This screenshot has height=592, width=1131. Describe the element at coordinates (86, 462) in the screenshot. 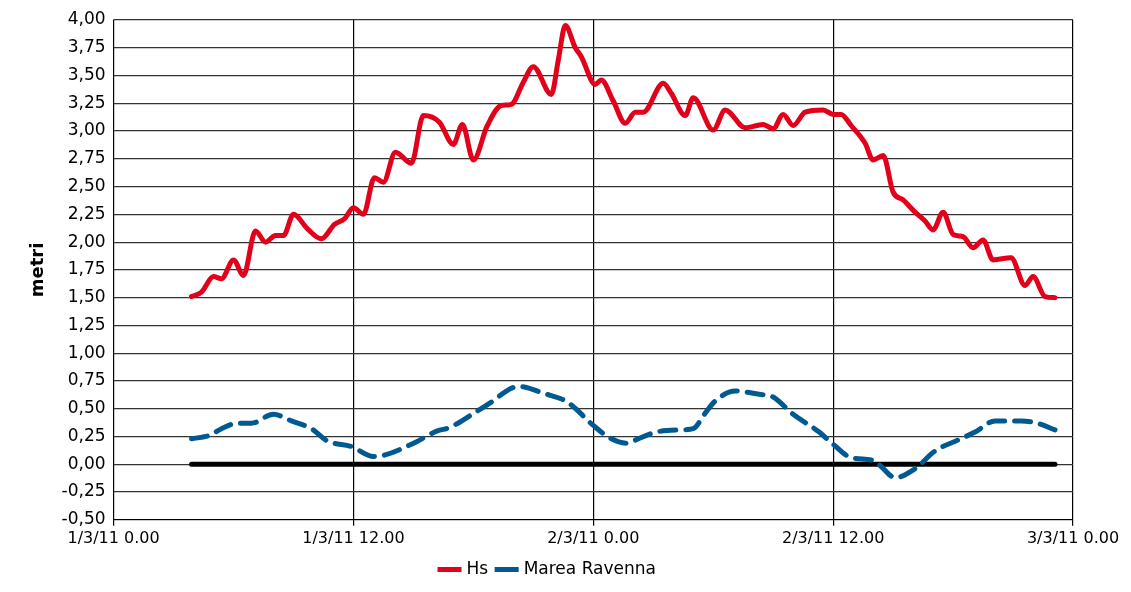

I see `y-tick-label: 0,00` at that location.